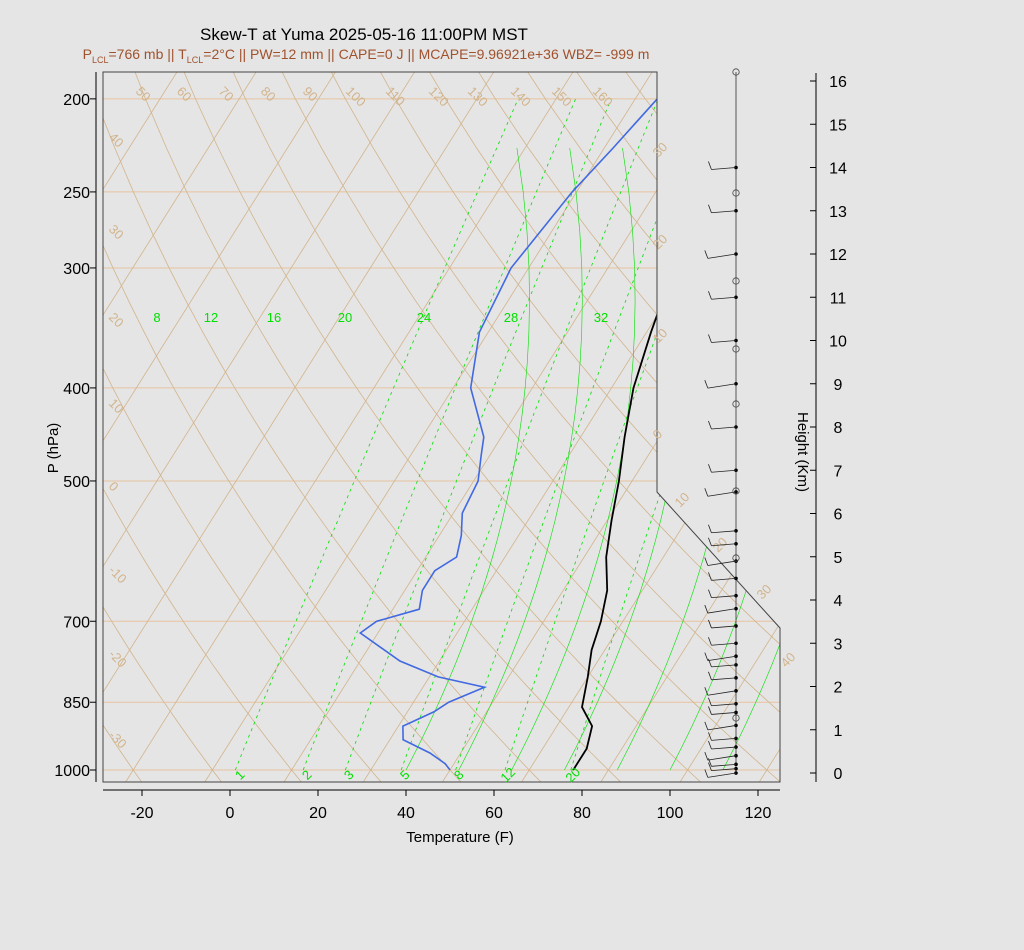 This screenshot has width=1024, height=950. Describe the element at coordinates (838, 558) in the screenshot. I see `height-tick-label: 5` at that location.